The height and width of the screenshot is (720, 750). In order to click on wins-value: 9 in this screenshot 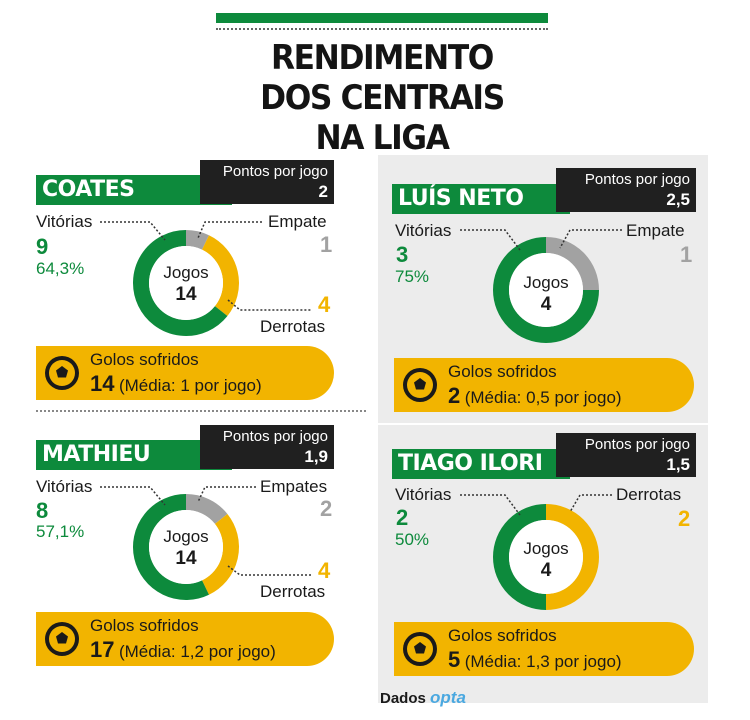, I will do `click(42, 246)`.